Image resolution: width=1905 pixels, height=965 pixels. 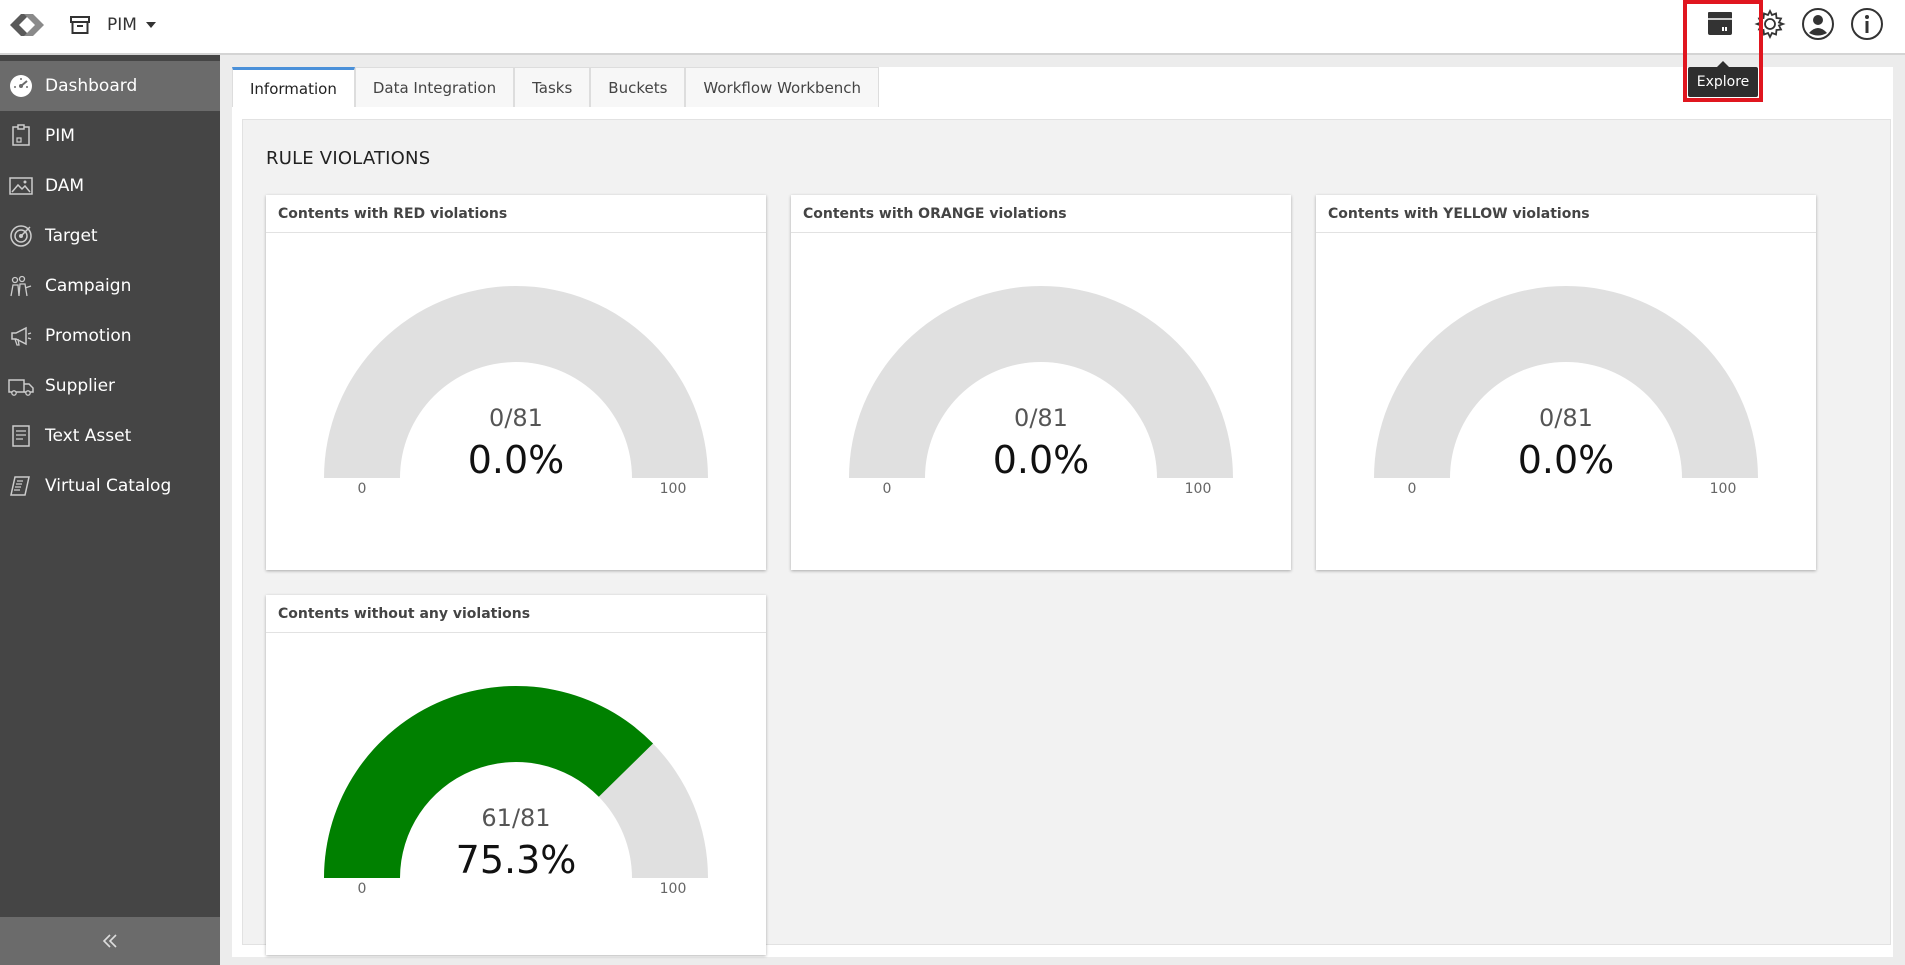 I want to click on module-label: PIM, so click(x=122, y=25).